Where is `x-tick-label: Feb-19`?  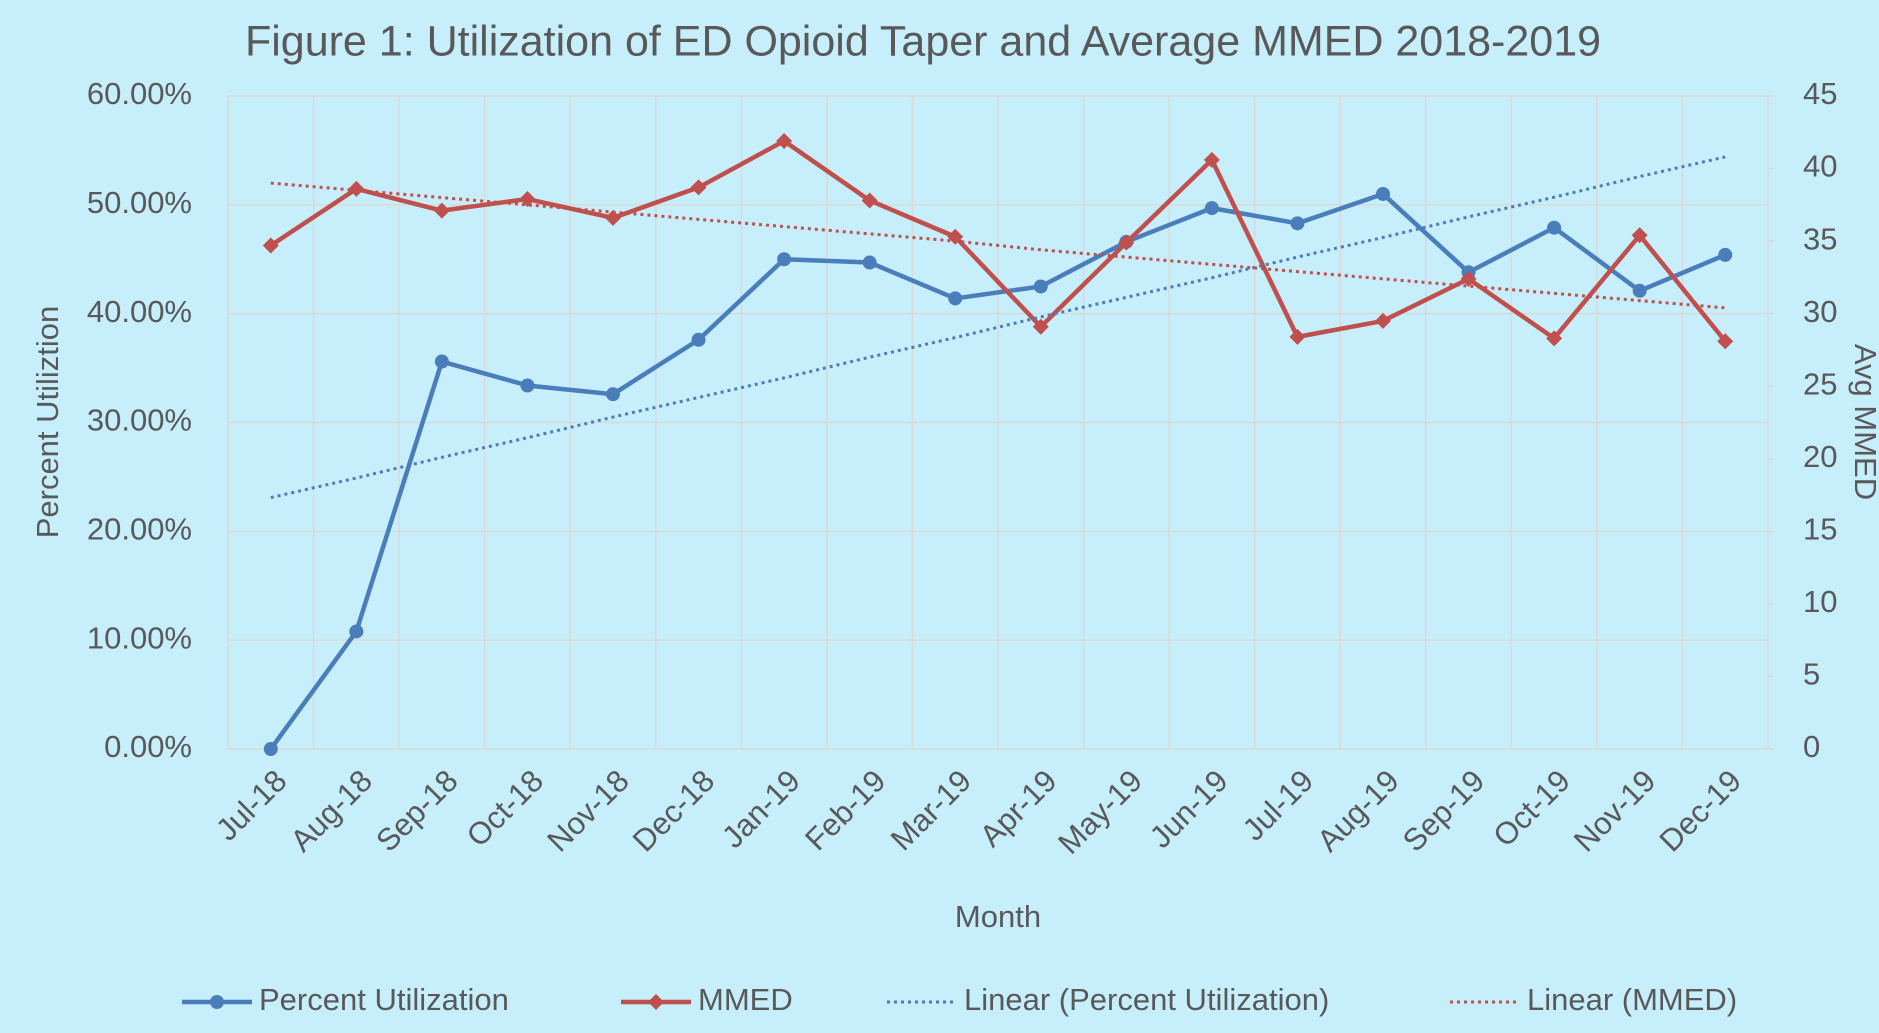 x-tick-label: Feb-19 is located at coordinates (845, 810).